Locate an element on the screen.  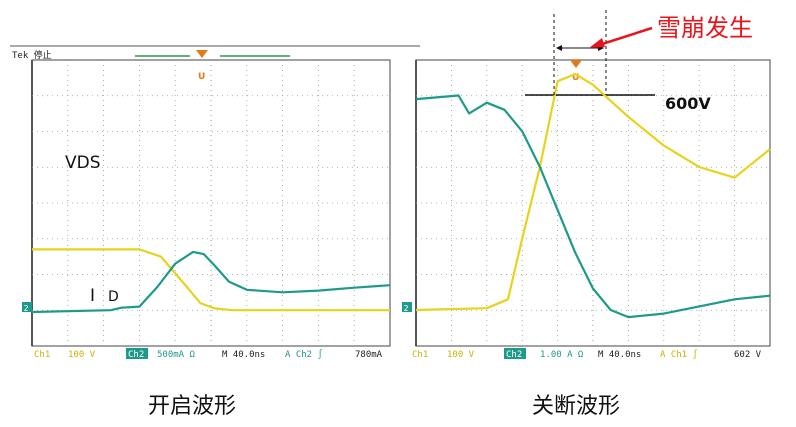
arrow-left-icon is located at coordinates (559, 48).